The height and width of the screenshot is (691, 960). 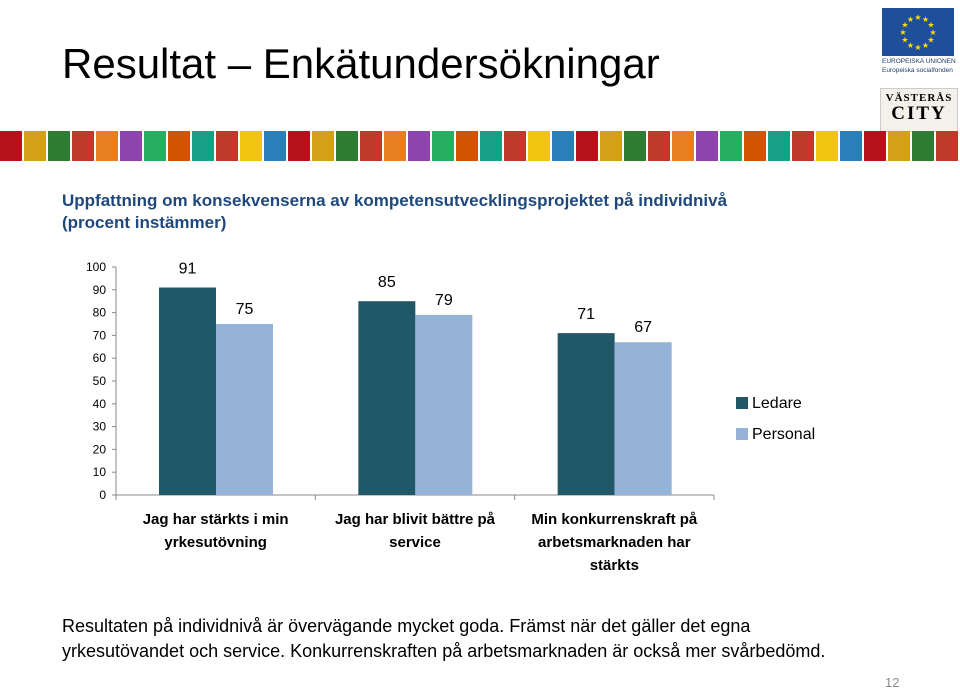 I want to click on legend-swatch-personal, so click(x=742, y=434).